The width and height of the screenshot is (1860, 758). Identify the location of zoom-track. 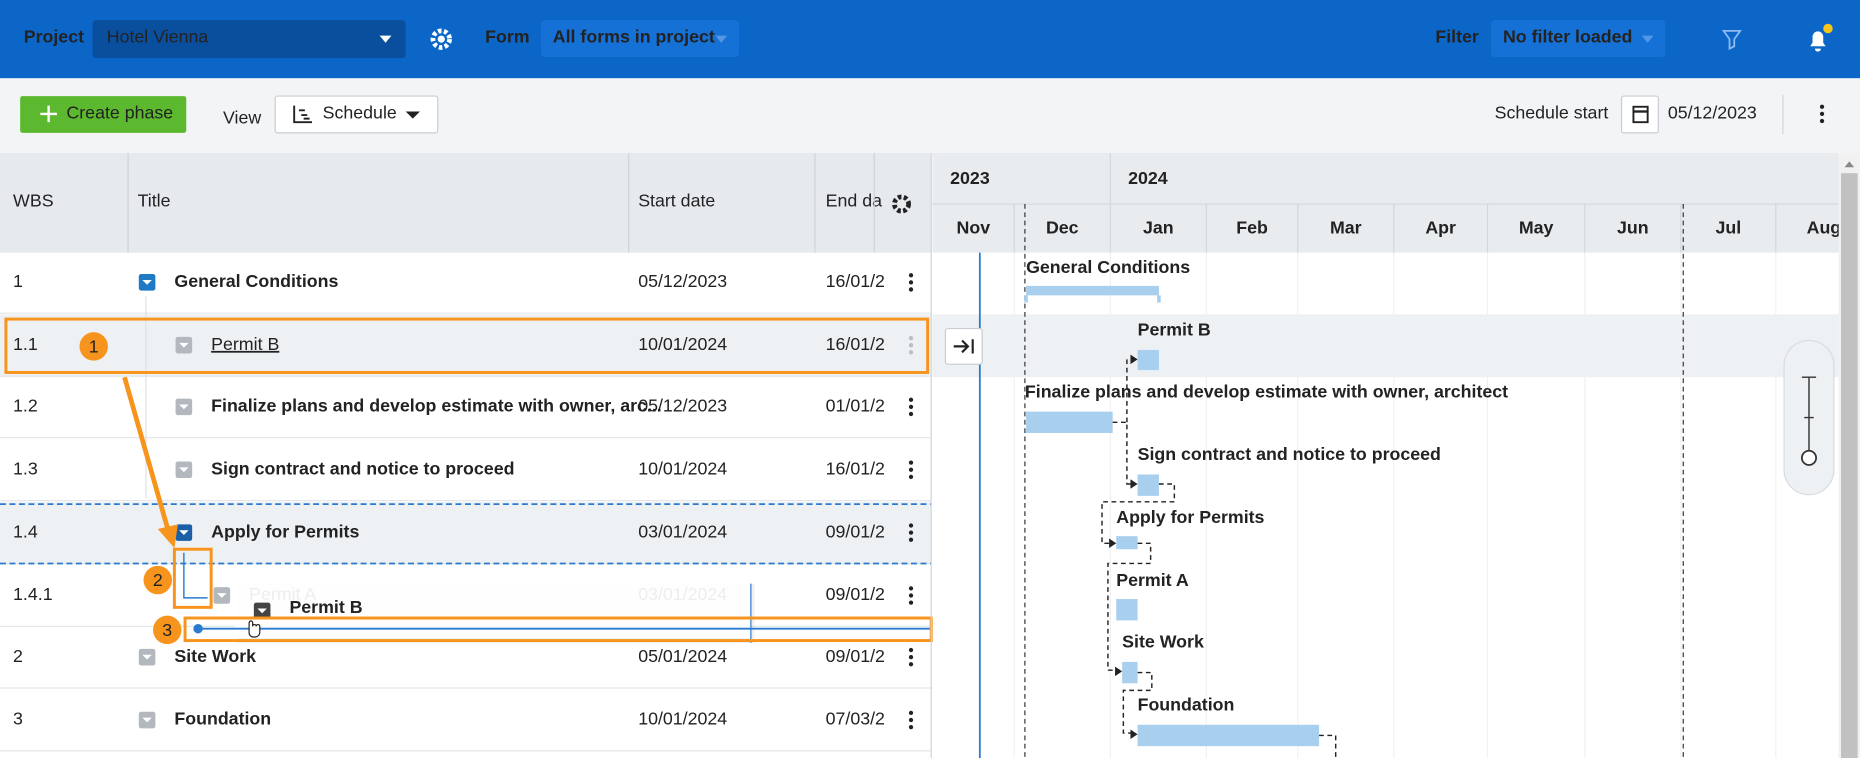
(1809, 413).